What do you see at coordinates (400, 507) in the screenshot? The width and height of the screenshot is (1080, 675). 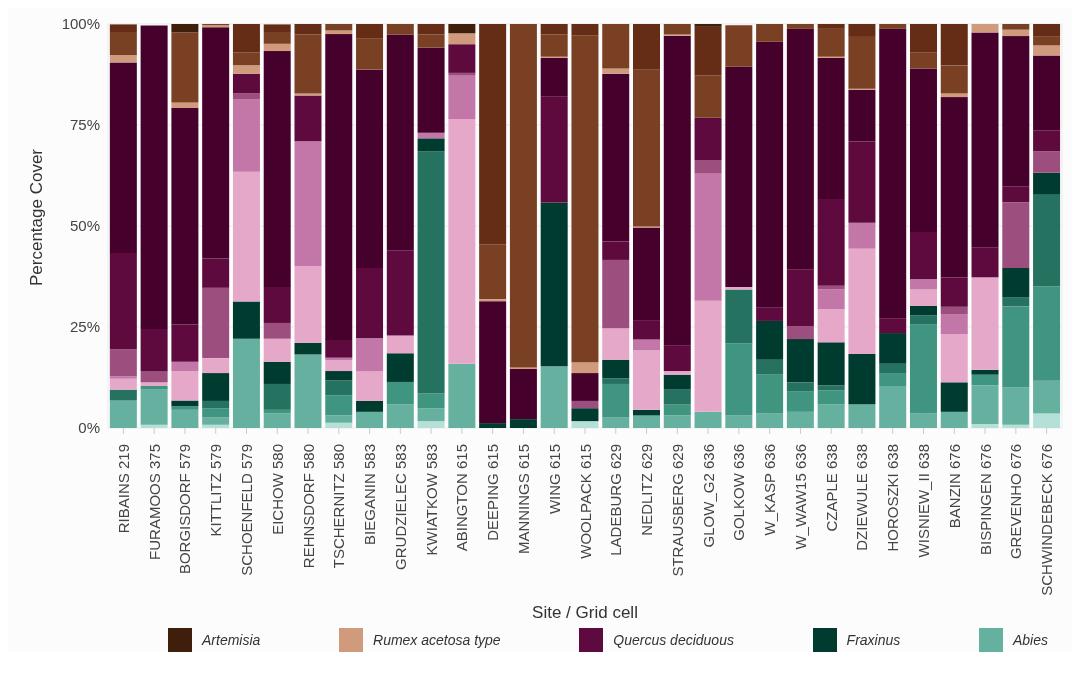 I see `x-tick-label: GRUDZIELEC 583` at bounding box center [400, 507].